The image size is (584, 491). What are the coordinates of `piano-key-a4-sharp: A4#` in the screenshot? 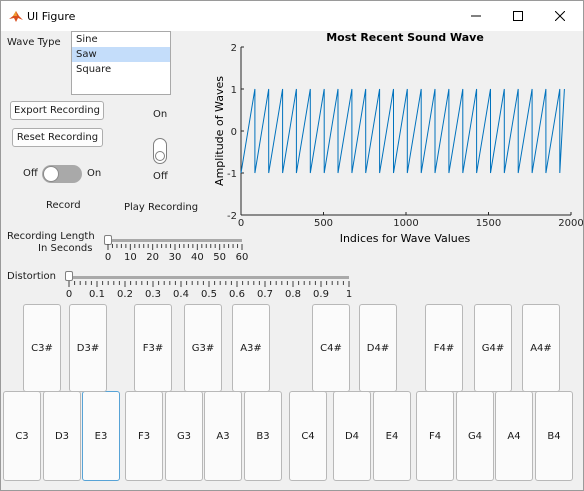 It's located at (541, 348).